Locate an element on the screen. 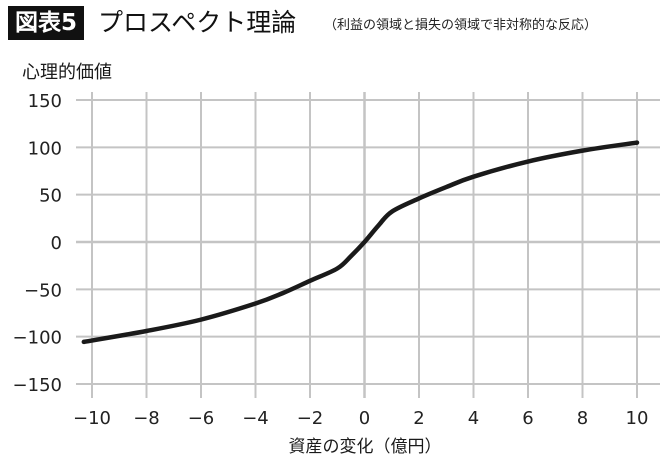 The image size is (670, 466). y-tick-label: 0 is located at coordinates (56, 243).